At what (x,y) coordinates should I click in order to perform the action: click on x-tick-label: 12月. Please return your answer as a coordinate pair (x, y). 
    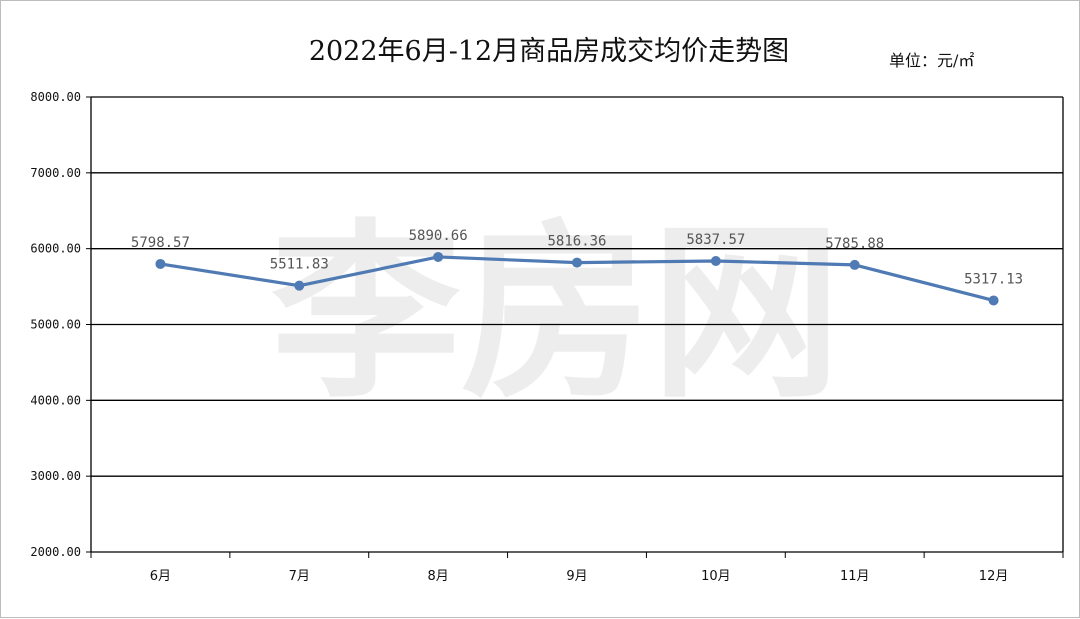
    Looking at the image, I should click on (994, 576).